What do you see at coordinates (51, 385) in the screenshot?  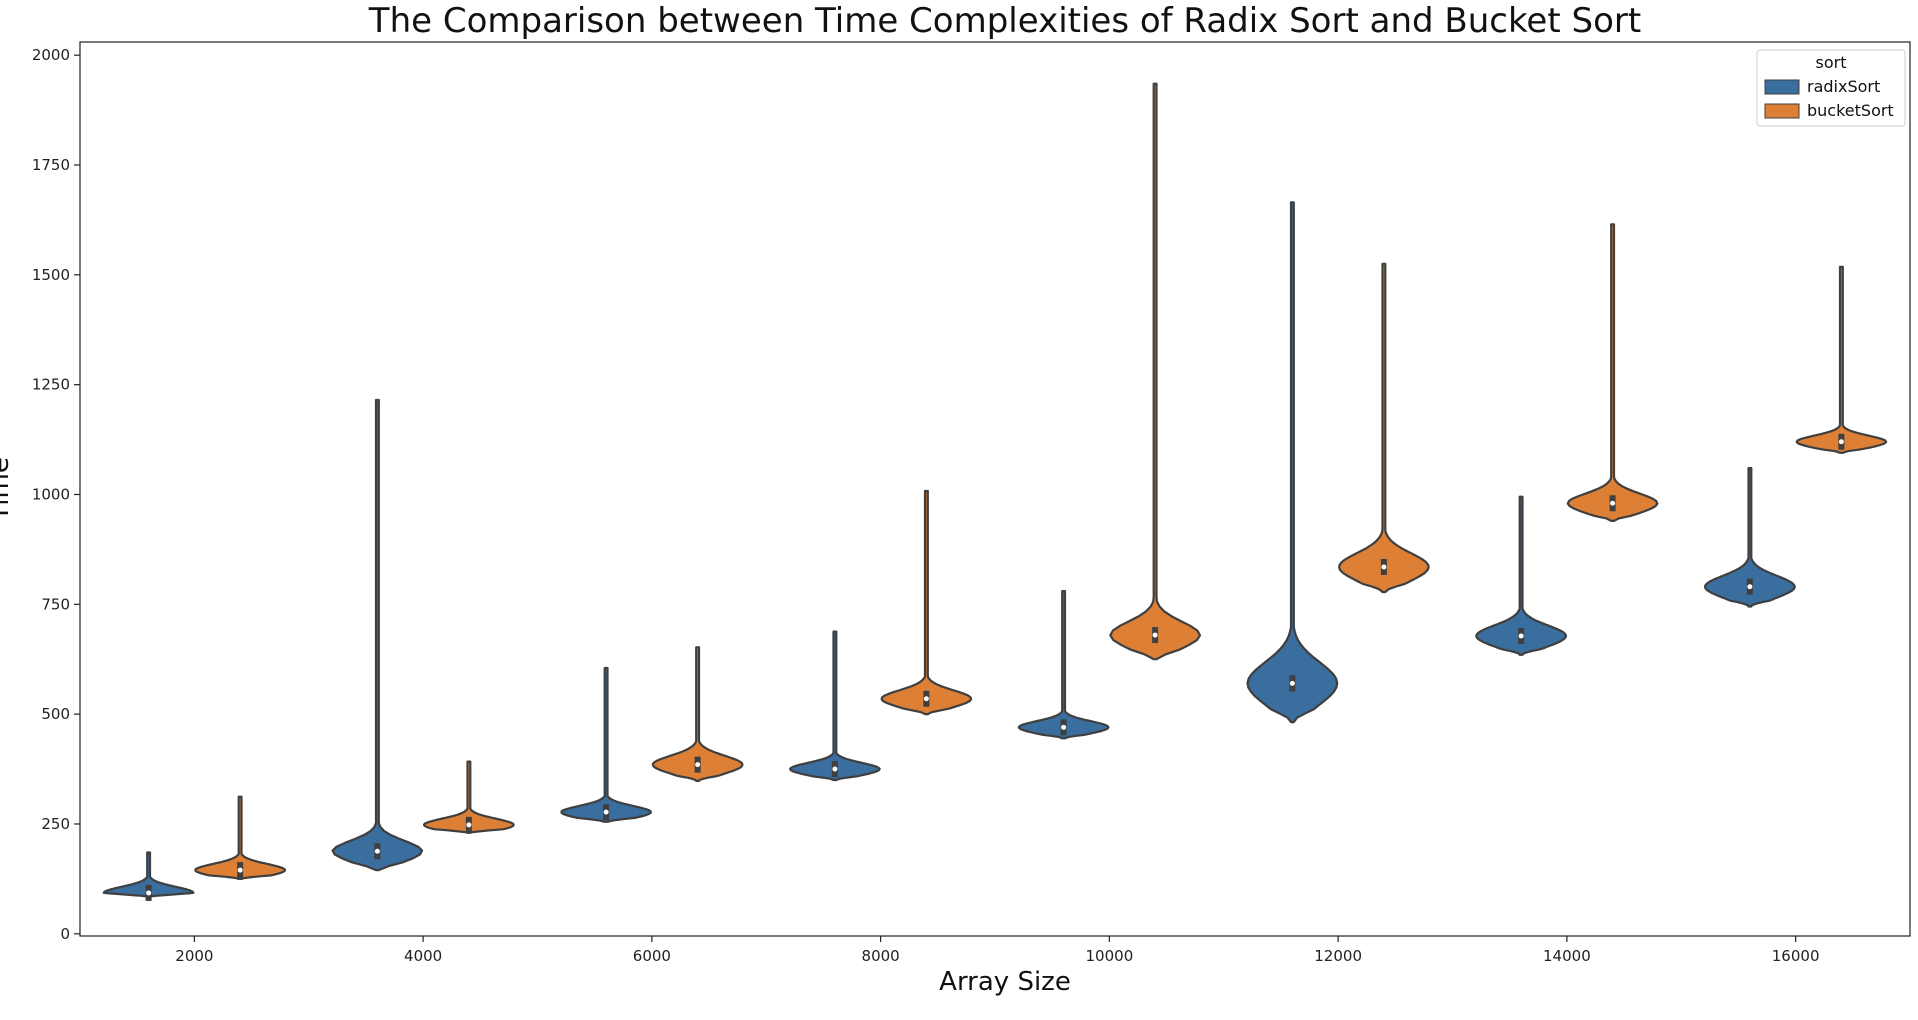 I see `y-tick-label: 1250` at bounding box center [51, 385].